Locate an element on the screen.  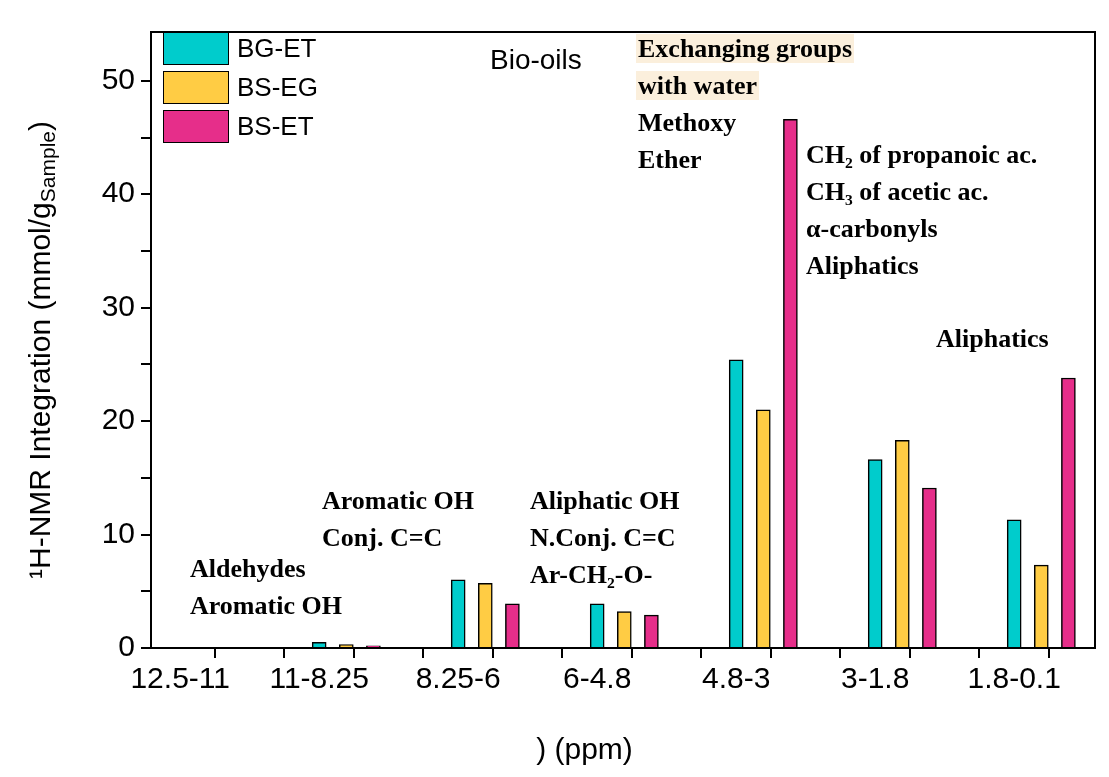
annotation: Methoxy Ether is located at coordinates (687, 141).